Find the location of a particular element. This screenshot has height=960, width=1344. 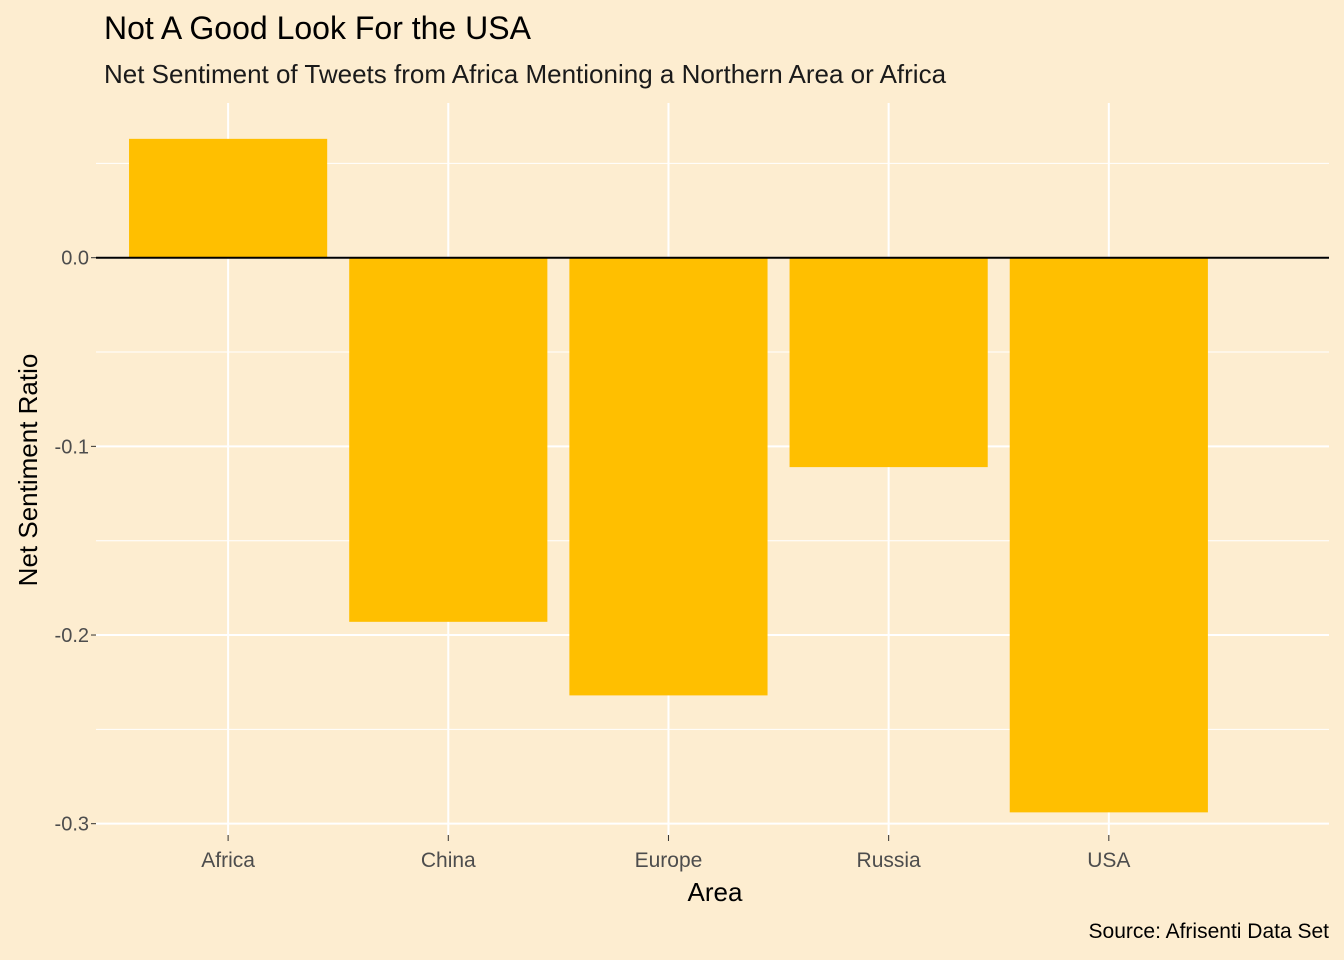

bar-europe is located at coordinates (668, 476).